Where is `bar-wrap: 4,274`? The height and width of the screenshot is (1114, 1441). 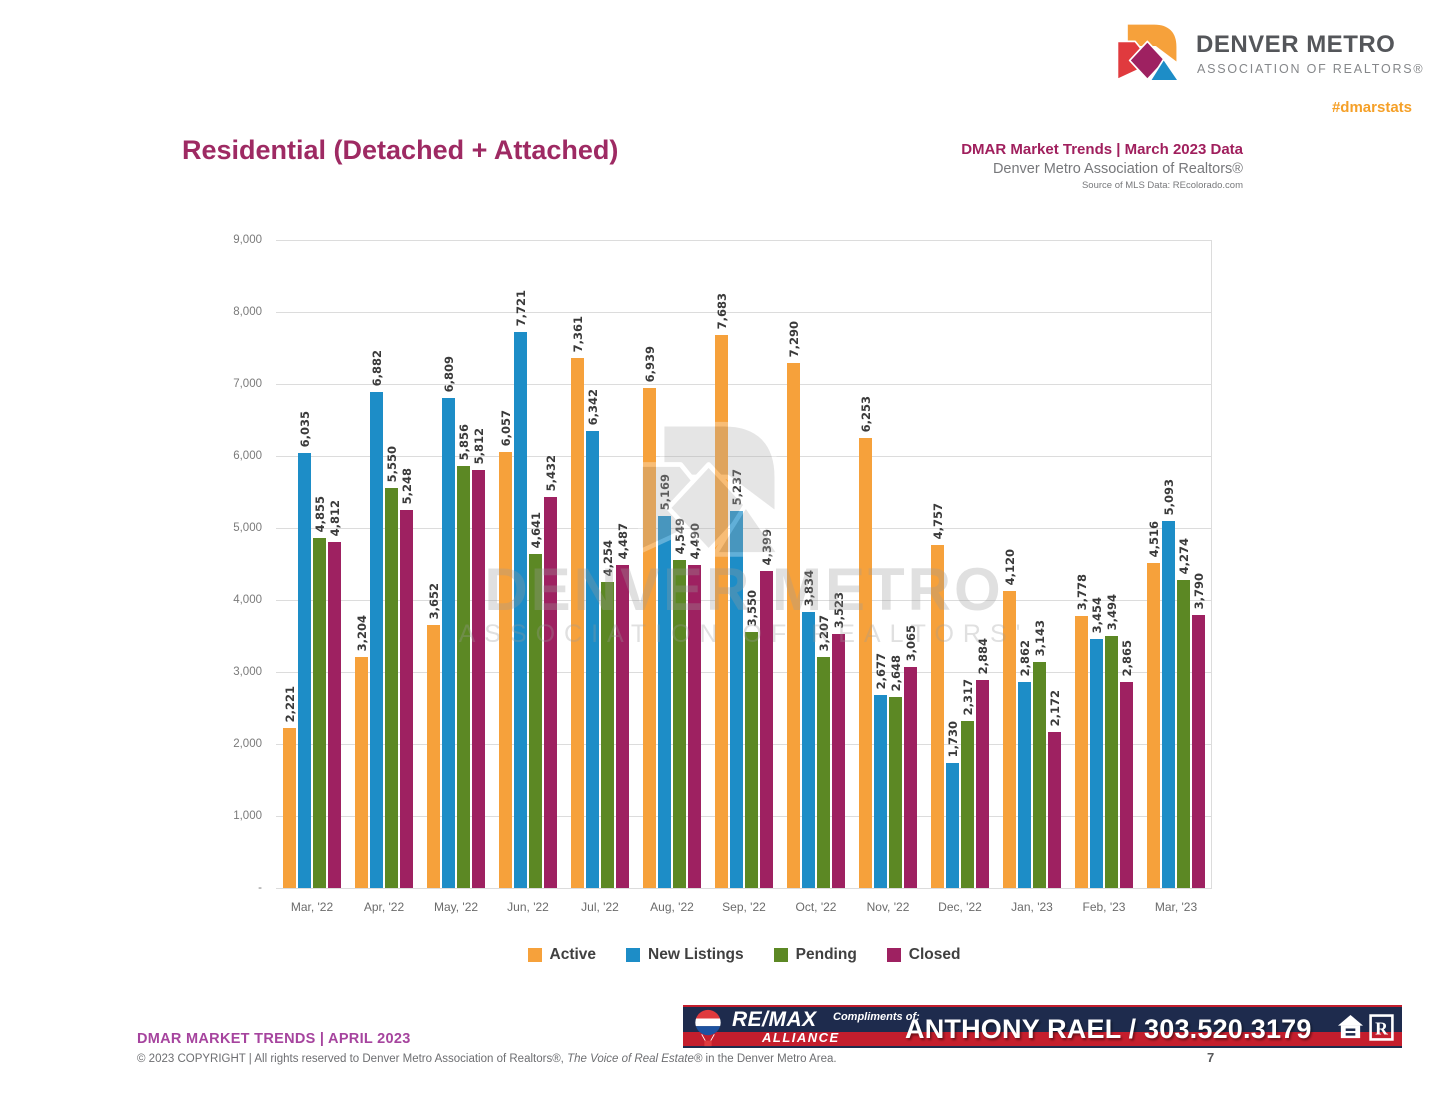
bar-wrap: 4,274 is located at coordinates (1184, 564).